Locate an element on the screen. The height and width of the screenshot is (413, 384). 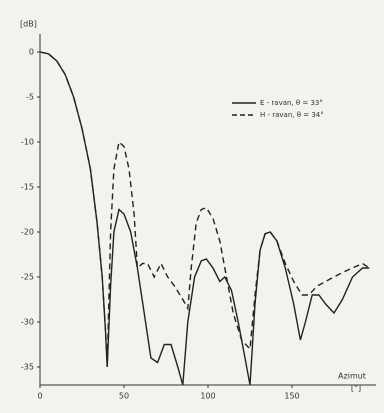
x-axis-unit: [°] is located at coordinates (356, 388).